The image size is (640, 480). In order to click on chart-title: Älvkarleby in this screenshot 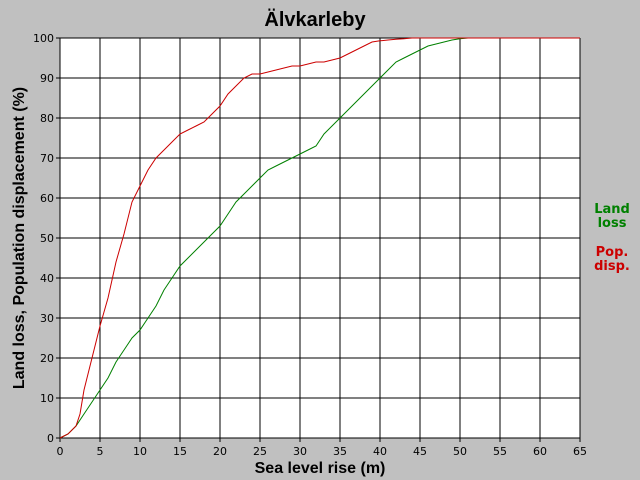, I will do `click(315, 19)`.